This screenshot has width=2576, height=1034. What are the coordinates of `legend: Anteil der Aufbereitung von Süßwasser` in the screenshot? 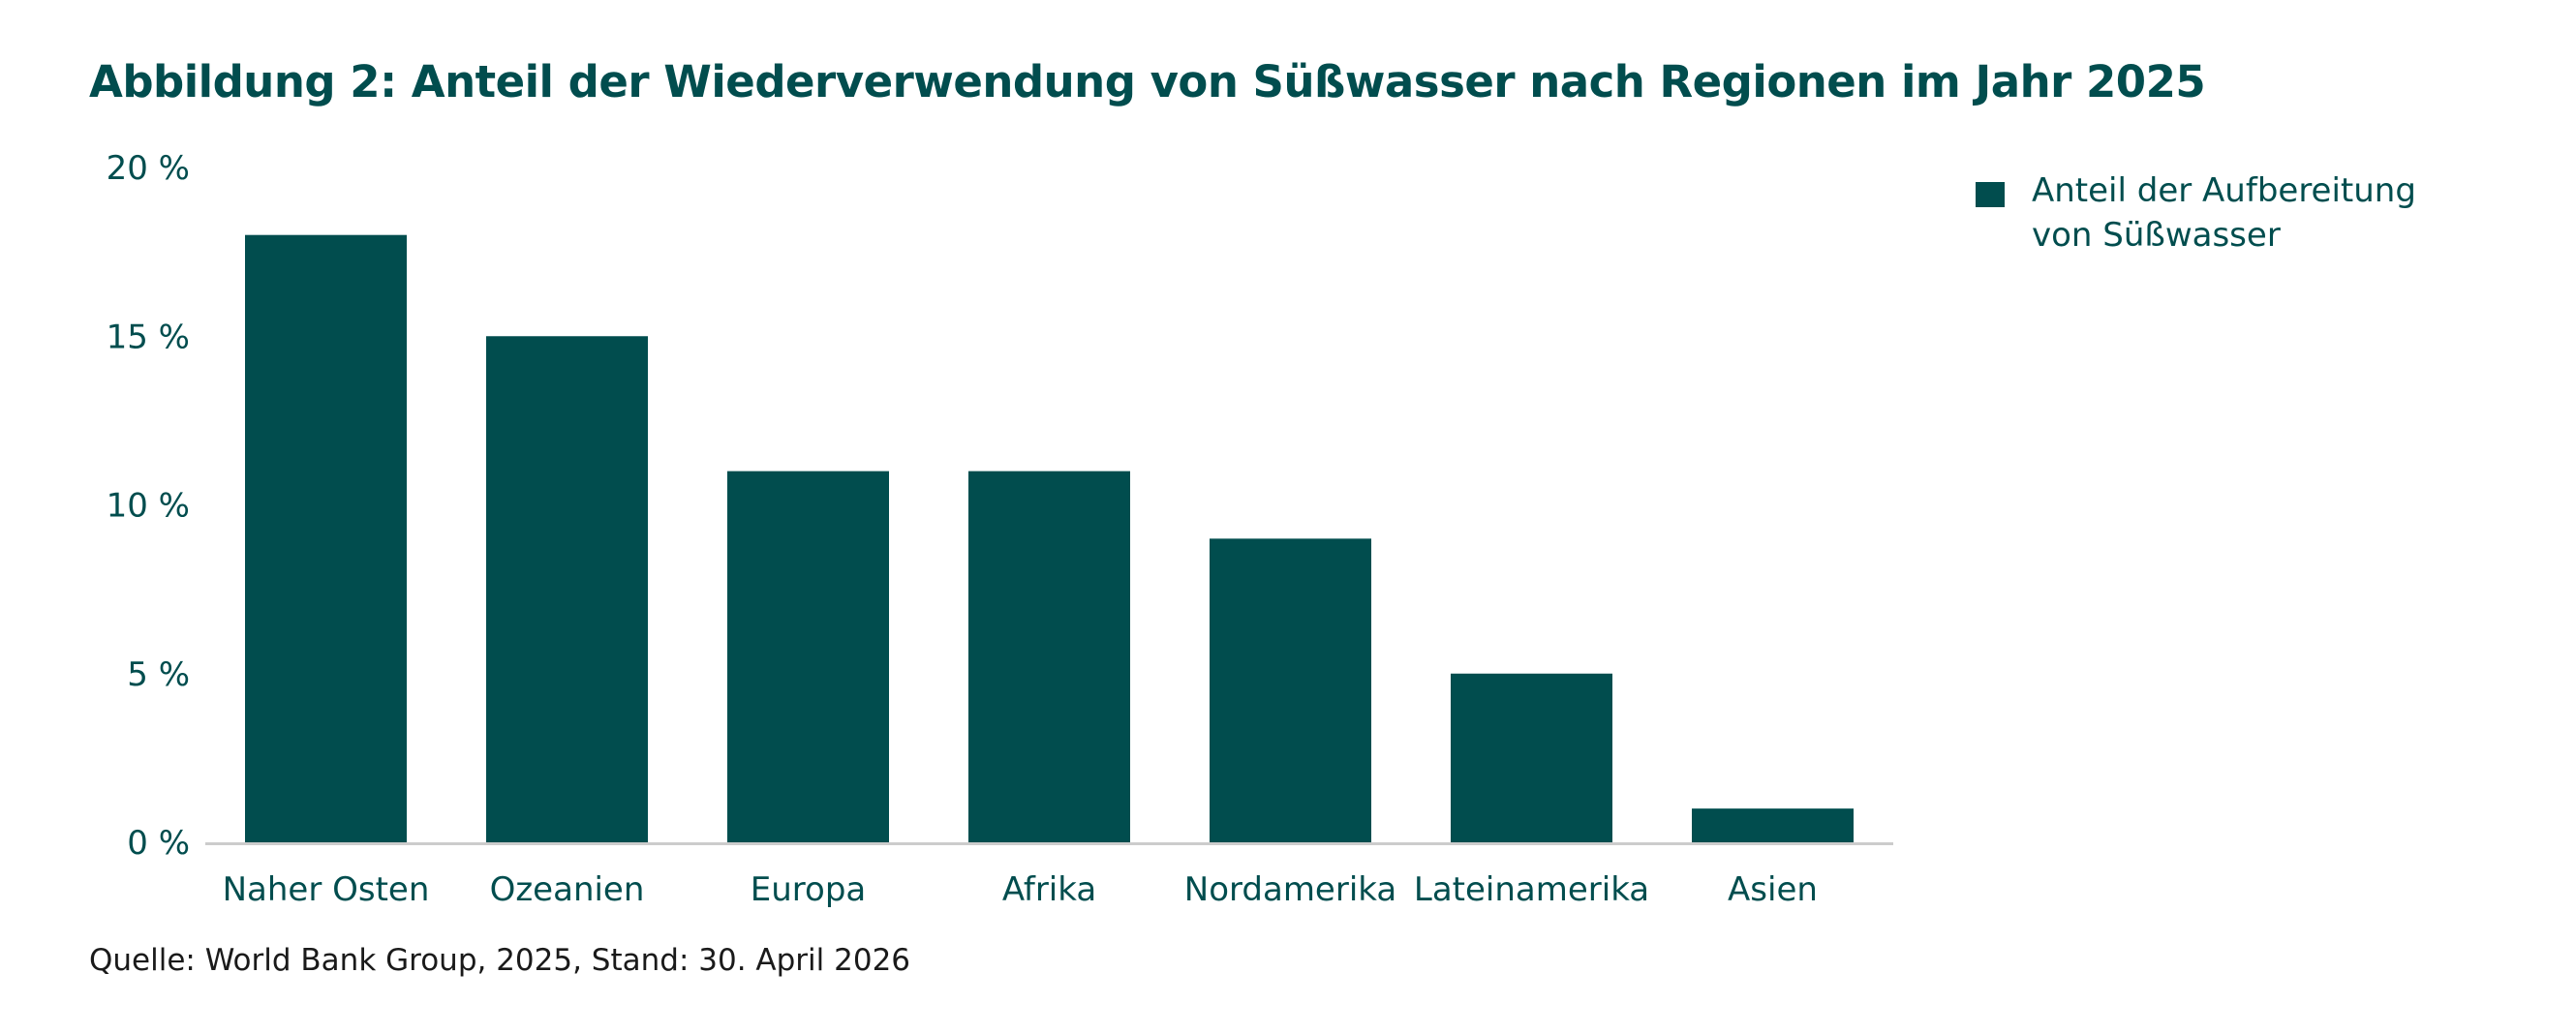 It's located at (2226, 213).